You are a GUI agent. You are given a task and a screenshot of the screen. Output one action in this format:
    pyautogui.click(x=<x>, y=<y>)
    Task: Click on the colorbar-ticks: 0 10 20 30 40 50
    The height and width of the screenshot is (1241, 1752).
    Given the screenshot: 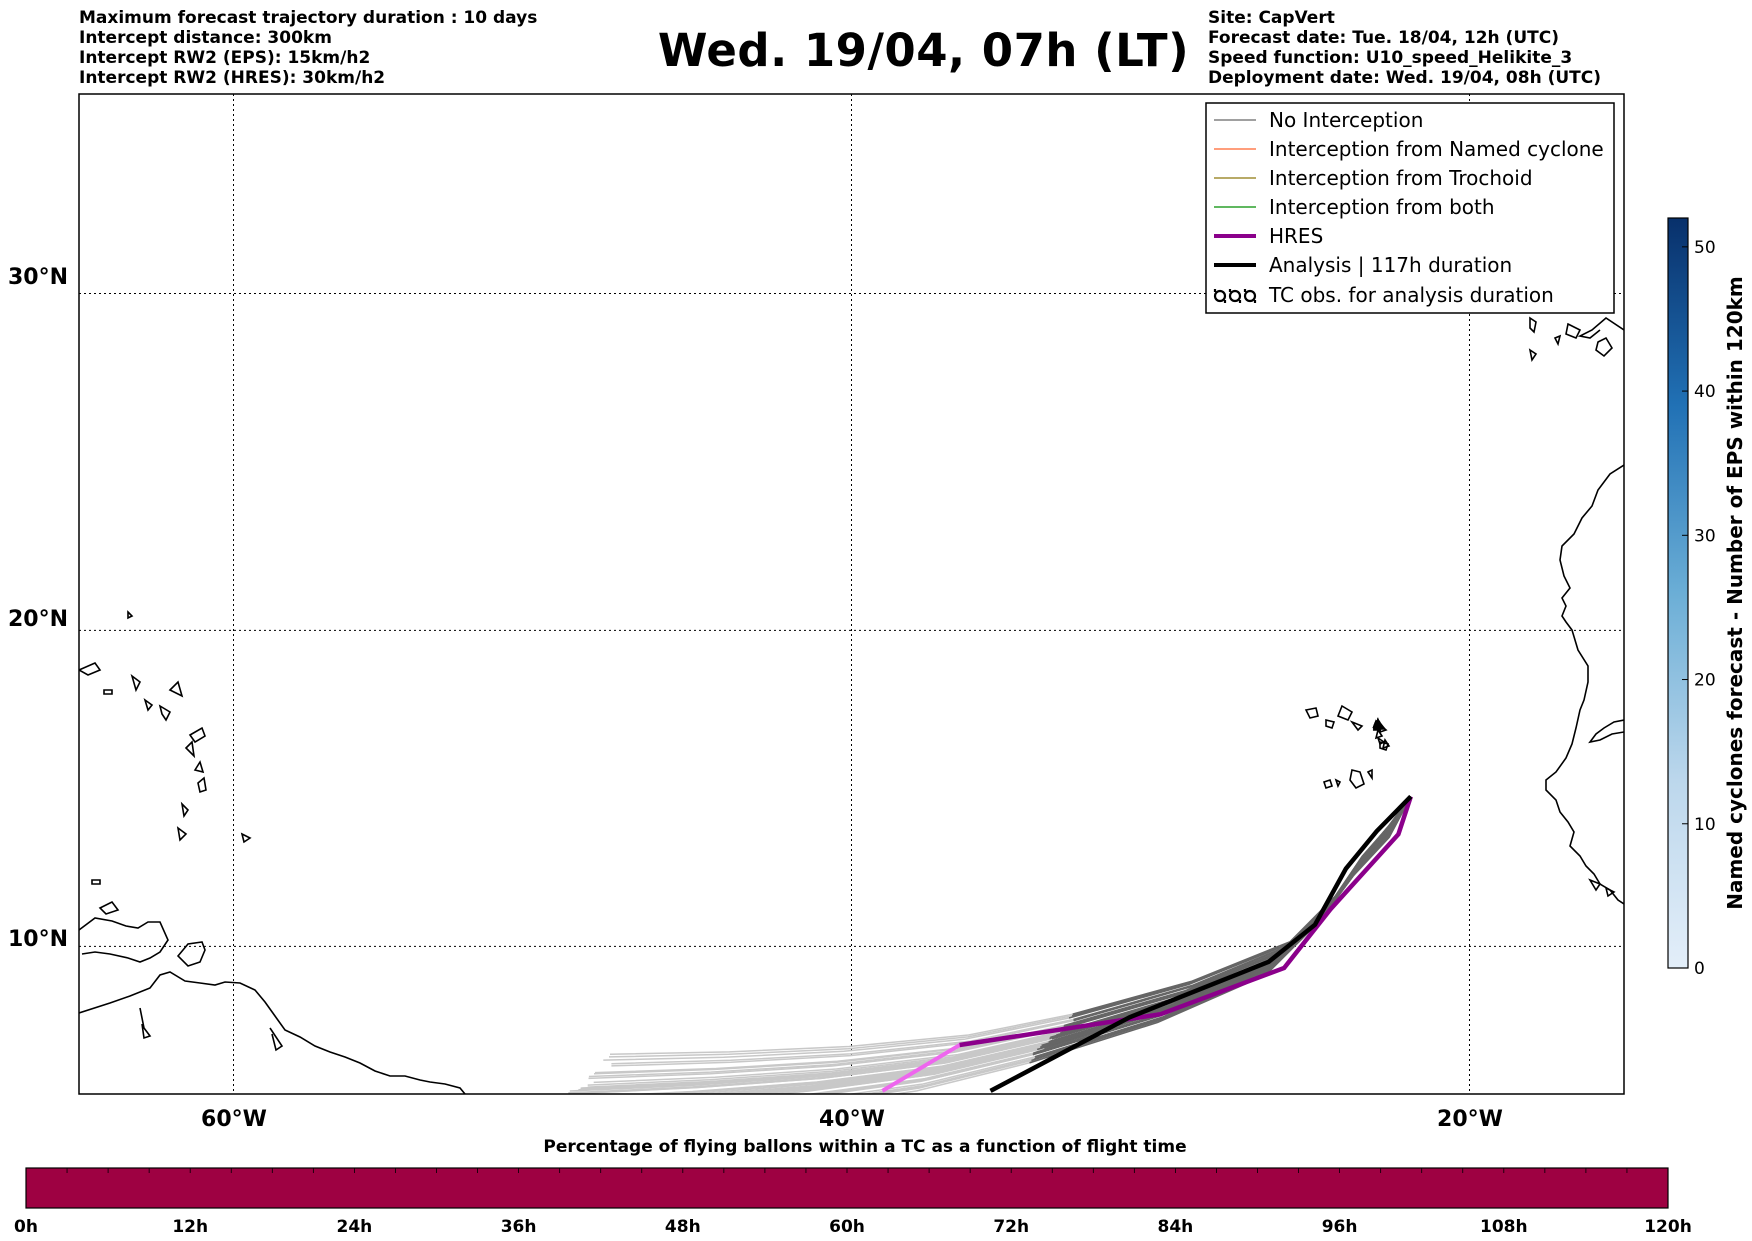 What is the action you would take?
    pyautogui.click(x=1699, y=608)
    